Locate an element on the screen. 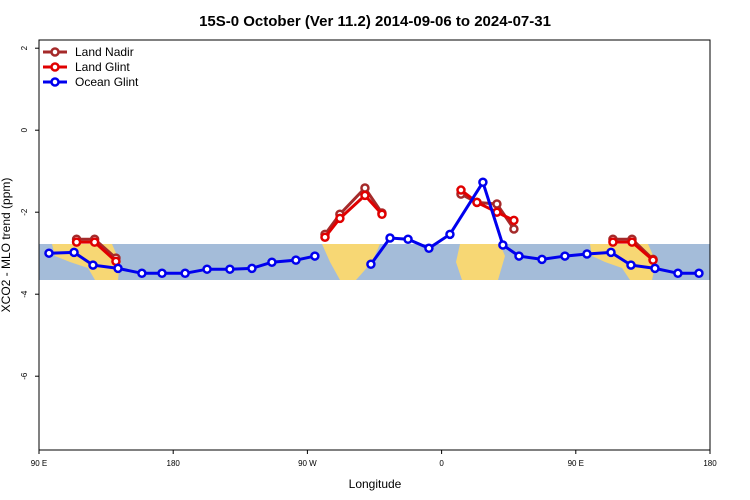  x-tick-label: 0 is located at coordinates (441, 463).